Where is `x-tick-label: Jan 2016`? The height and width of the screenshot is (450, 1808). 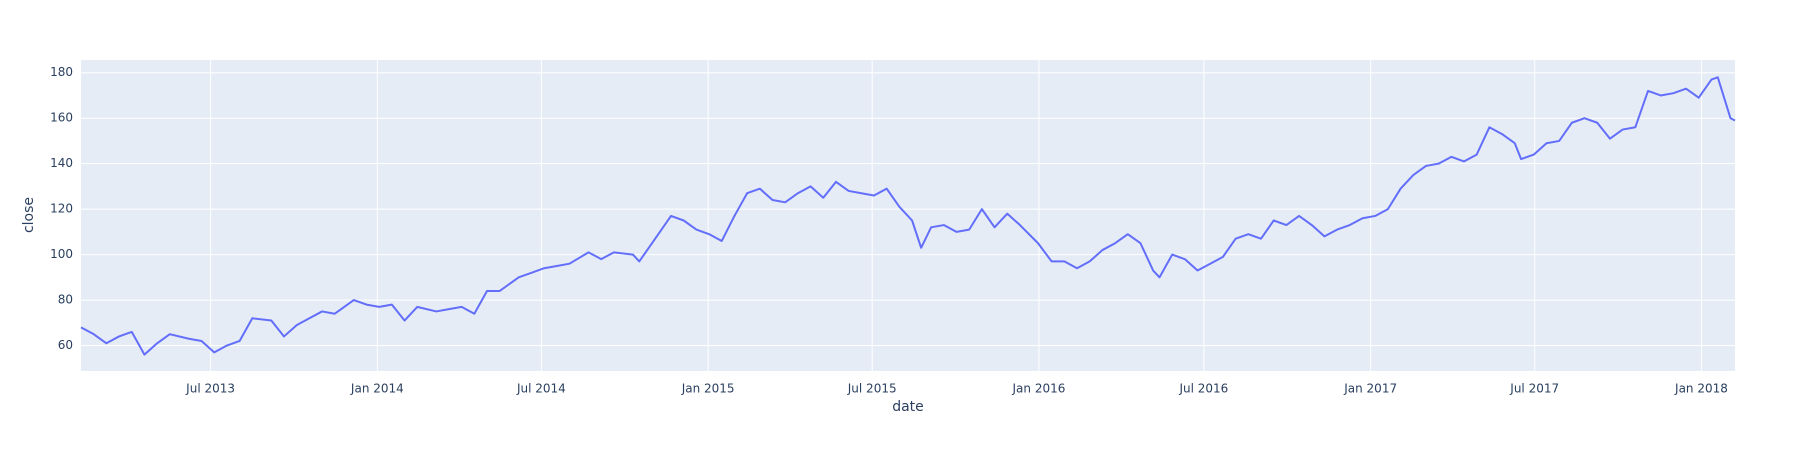 x-tick-label: Jan 2016 is located at coordinates (1039, 389).